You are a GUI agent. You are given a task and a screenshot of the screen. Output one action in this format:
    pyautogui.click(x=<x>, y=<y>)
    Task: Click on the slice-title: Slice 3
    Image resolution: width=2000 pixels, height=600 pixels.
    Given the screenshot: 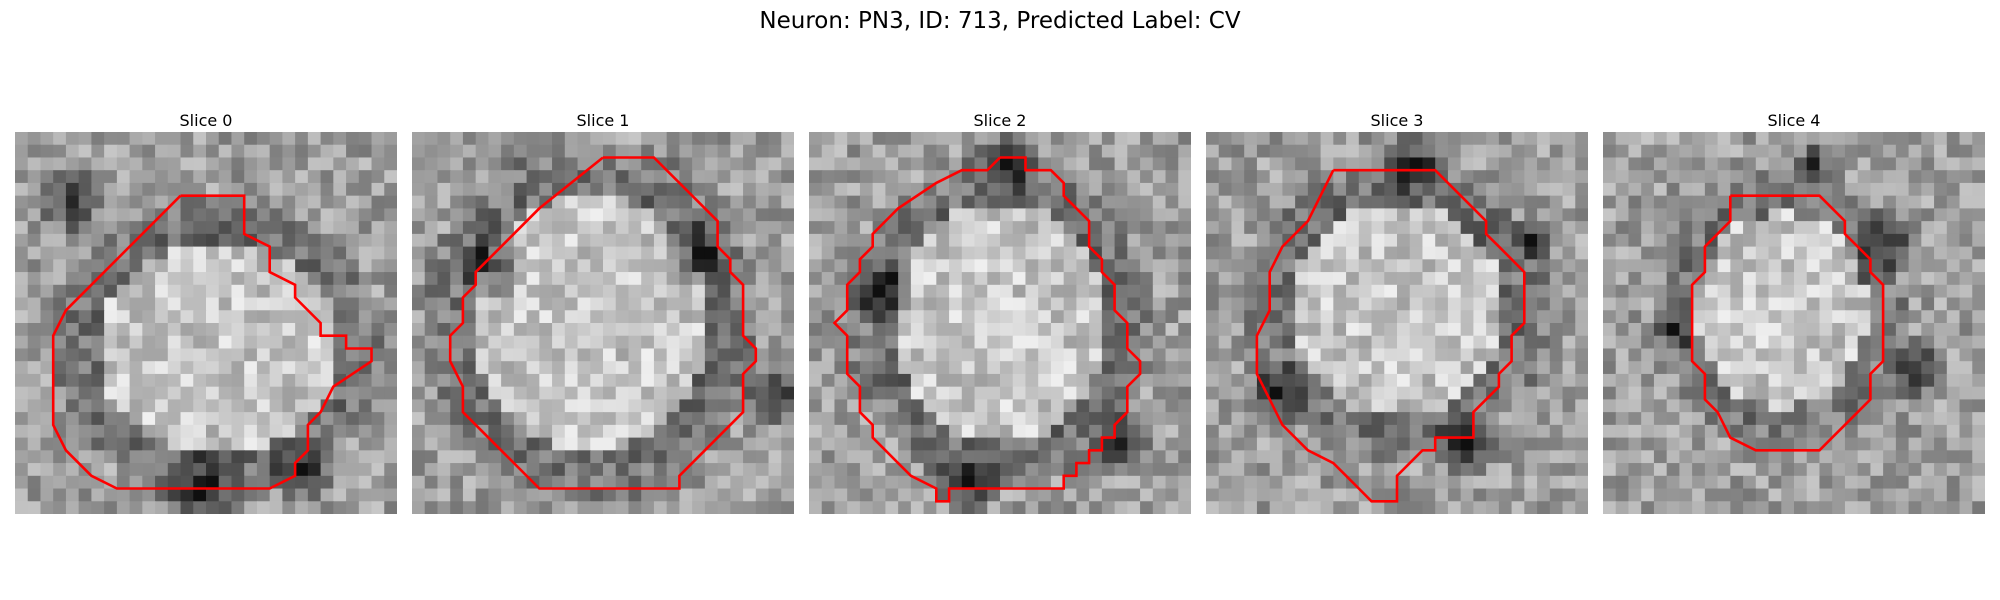 What is the action you would take?
    pyautogui.click(x=1397, y=120)
    